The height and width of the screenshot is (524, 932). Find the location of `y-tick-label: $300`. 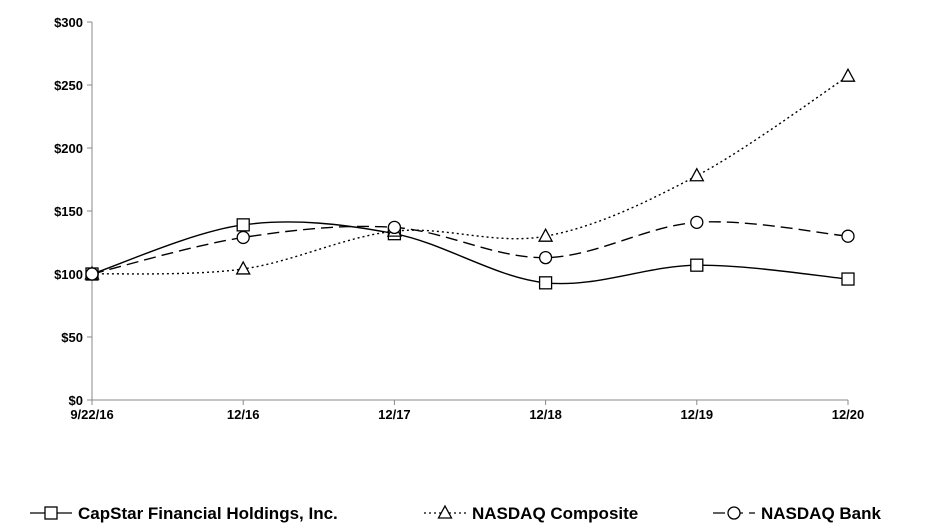

y-tick-label: $300 is located at coordinates (68, 22).